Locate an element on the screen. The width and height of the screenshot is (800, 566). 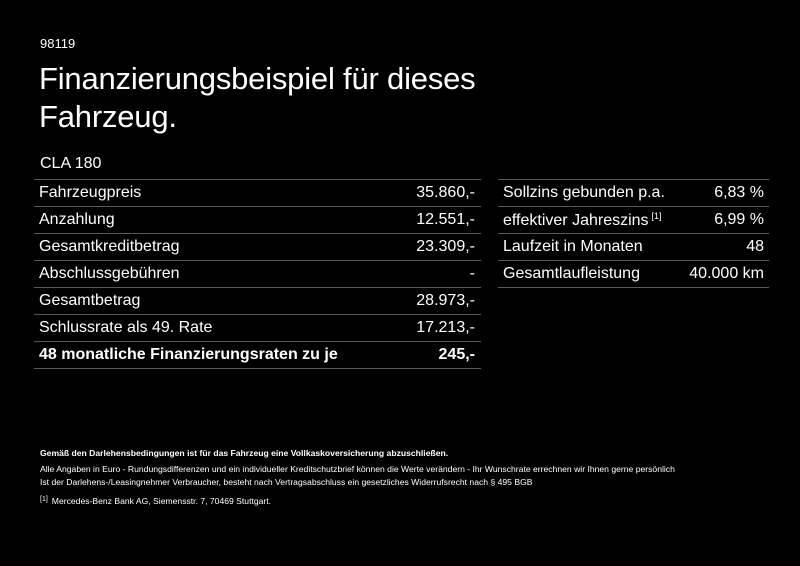
row-label: Abschlussgebühren is located at coordinates (109, 273).